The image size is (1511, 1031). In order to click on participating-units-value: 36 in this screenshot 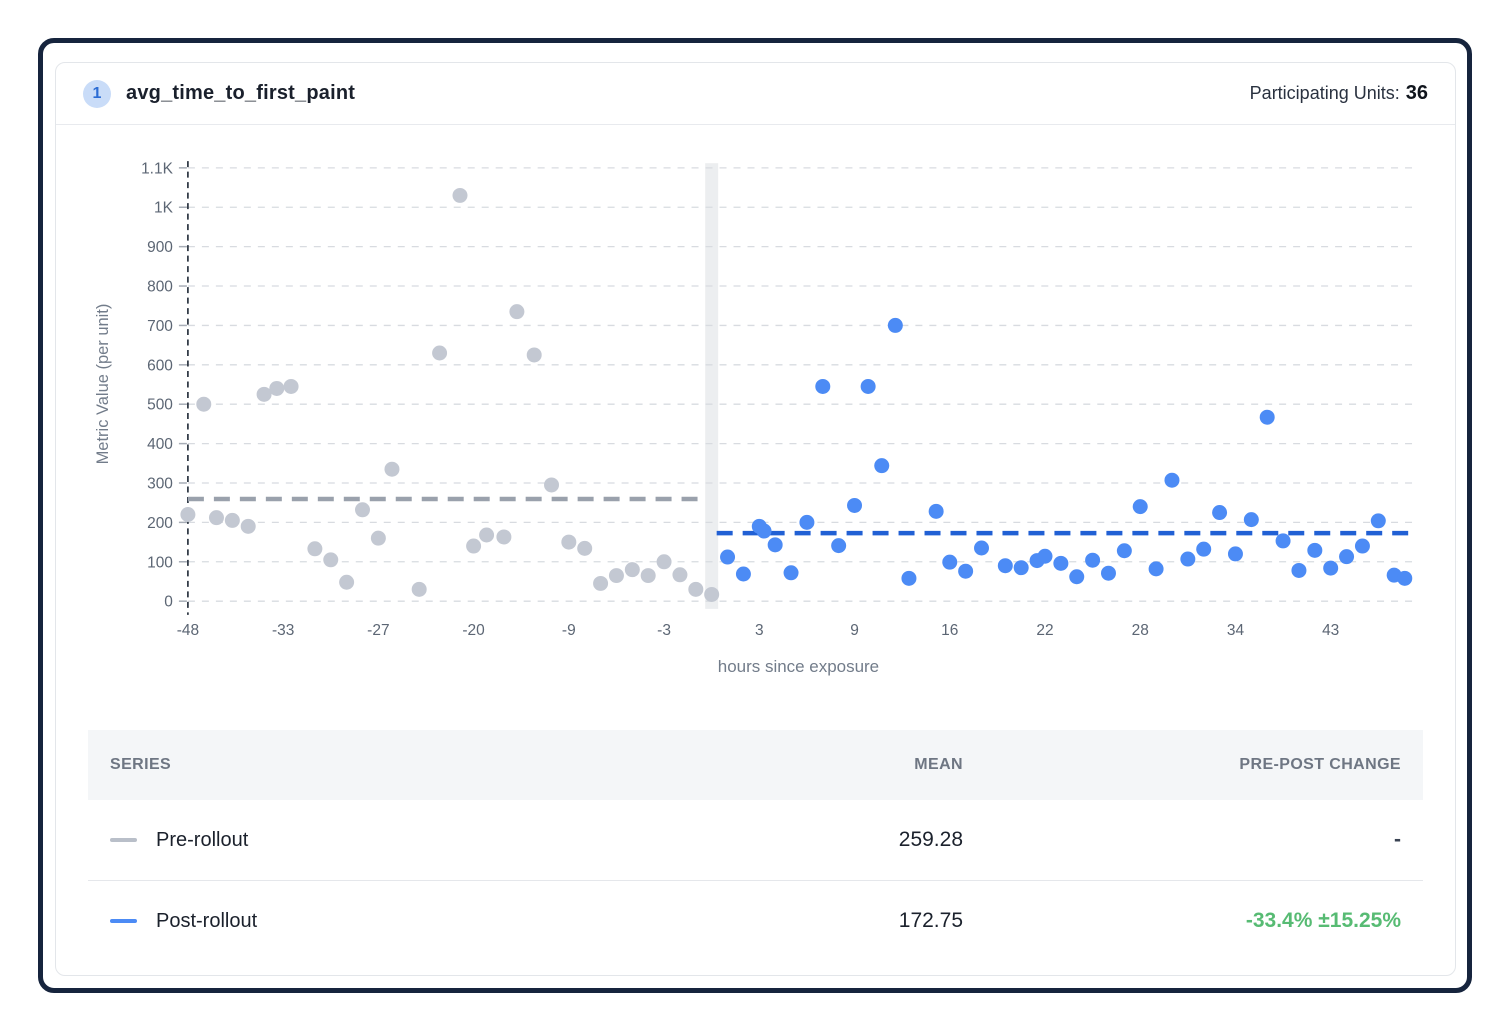, I will do `click(1416, 93)`.